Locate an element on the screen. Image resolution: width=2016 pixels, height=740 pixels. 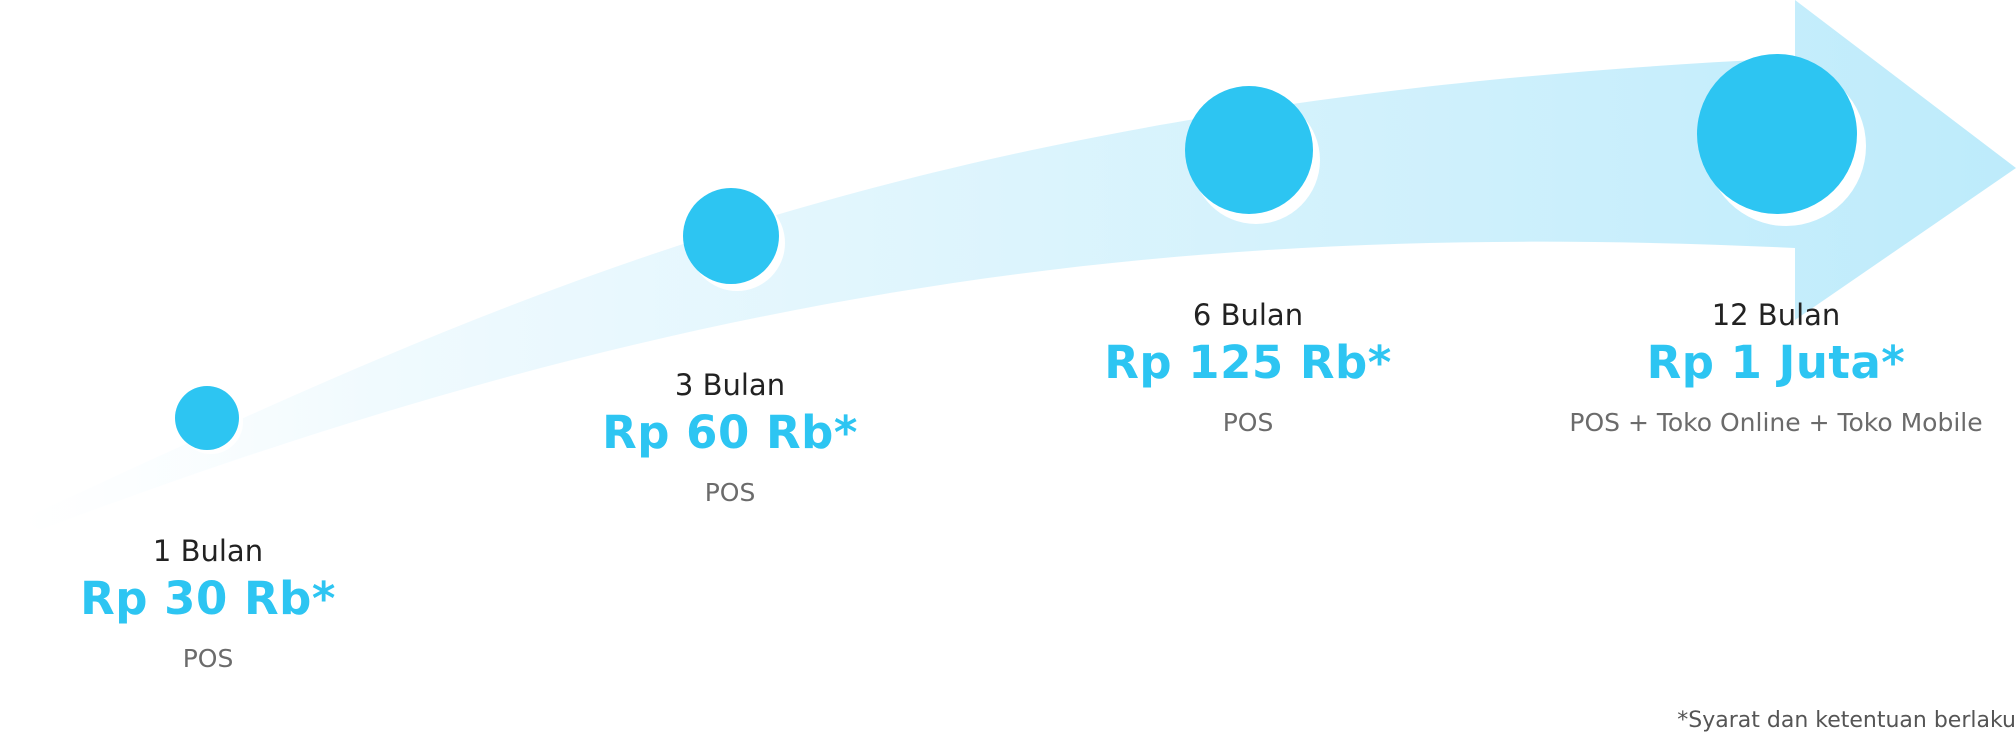
milestone-1: 1 Bulan Rp 30 Rb* POS is located at coordinates (209, 604).